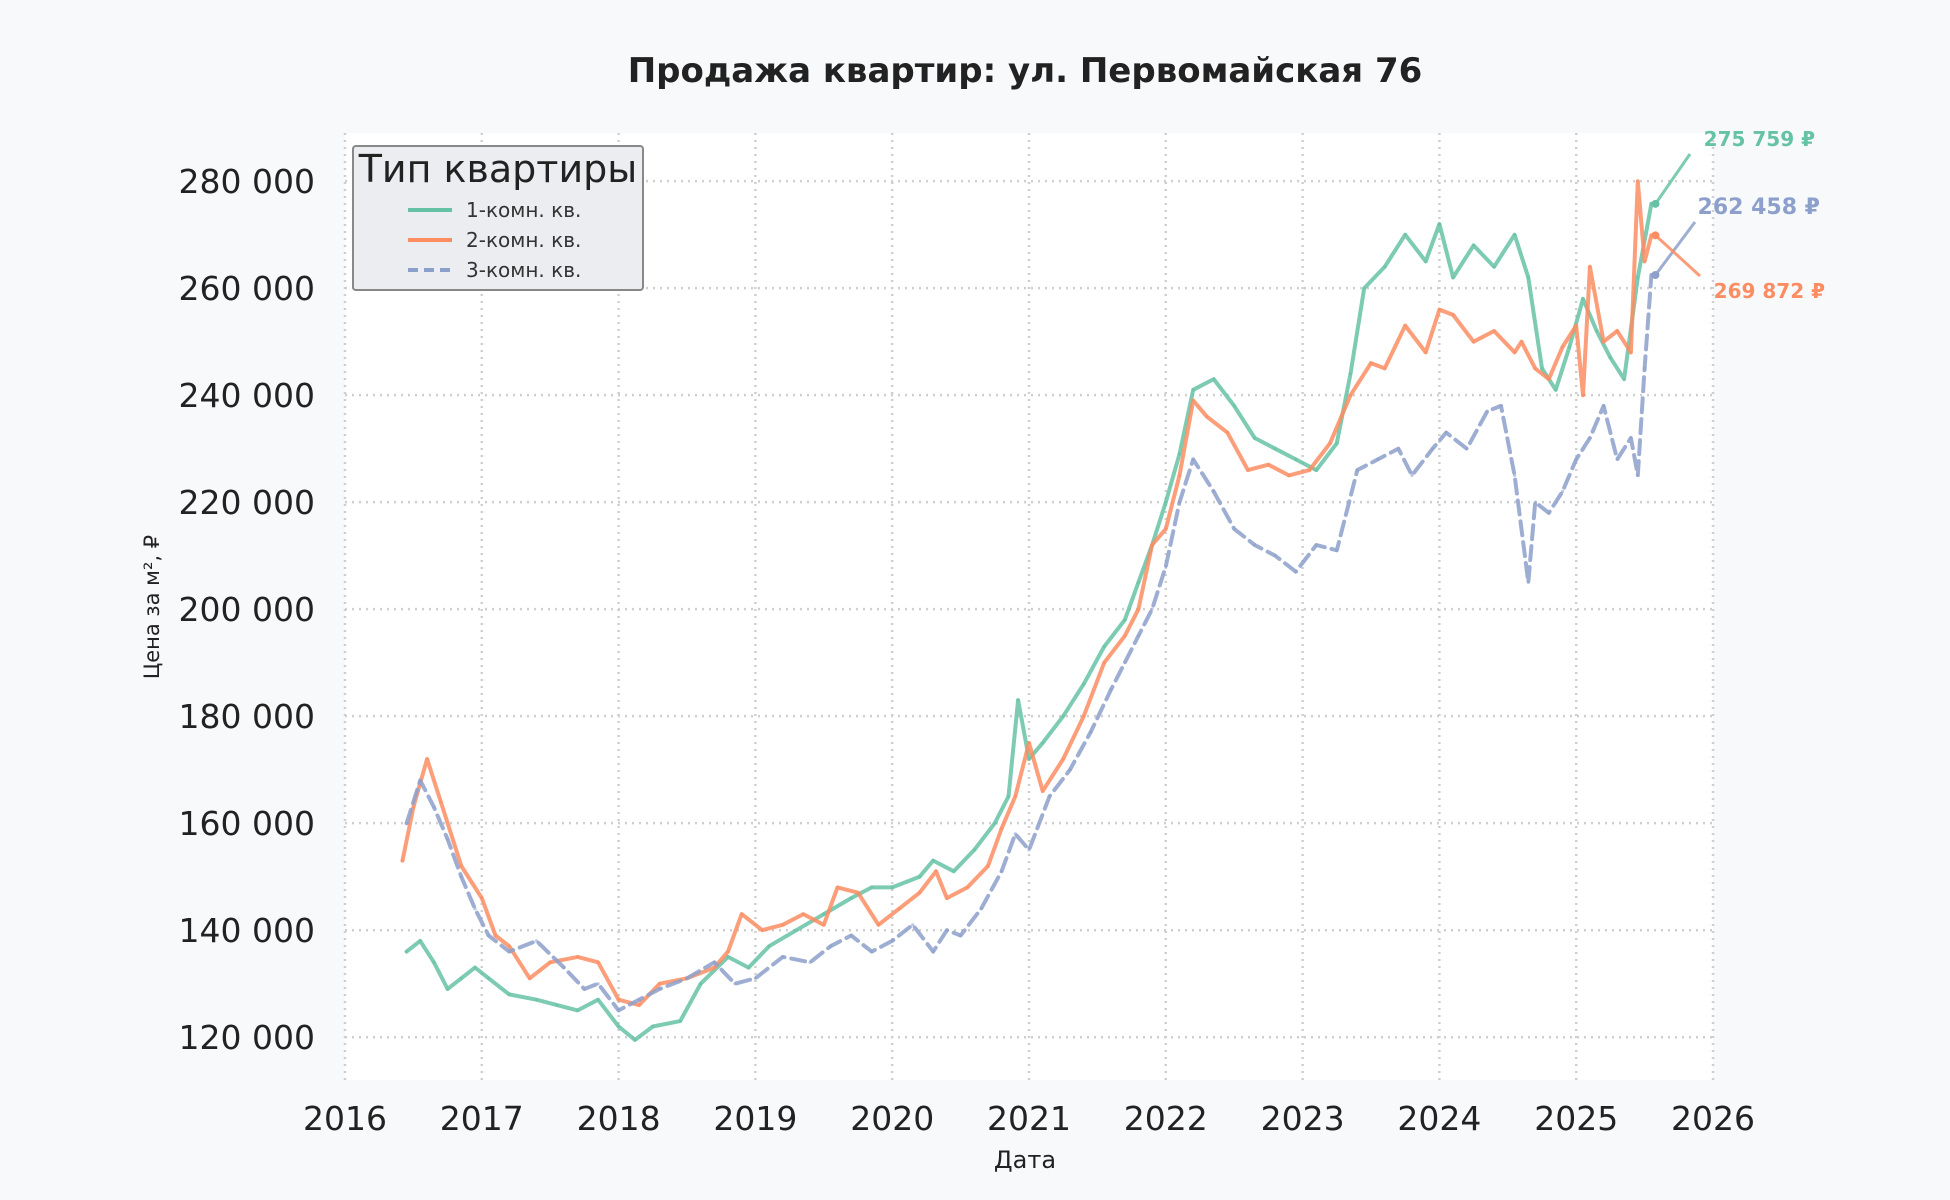 The height and width of the screenshot is (1200, 1950). What do you see at coordinates (1029, 1118) in the screenshot?
I see `x-tick-label: 2021` at bounding box center [1029, 1118].